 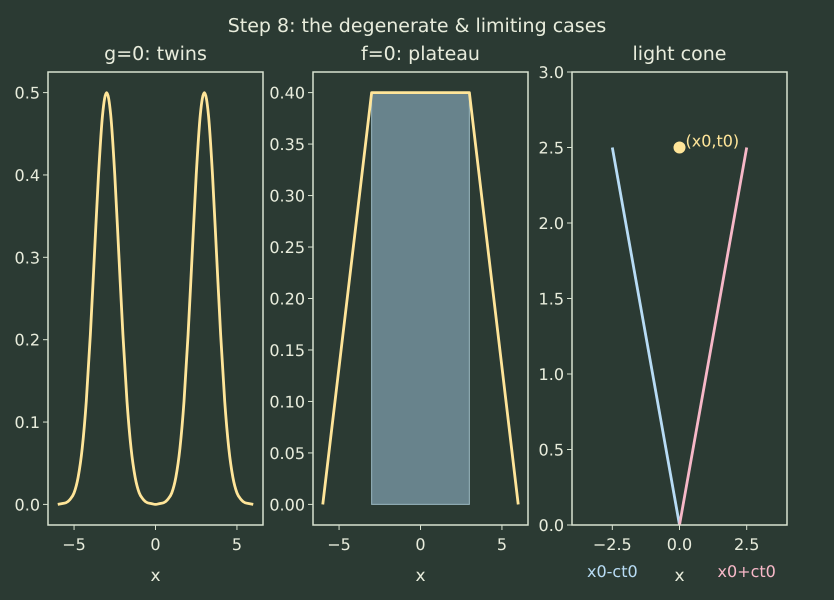 What do you see at coordinates (27, 258) in the screenshot?
I see `y-tick-label: 0.3` at bounding box center [27, 258].